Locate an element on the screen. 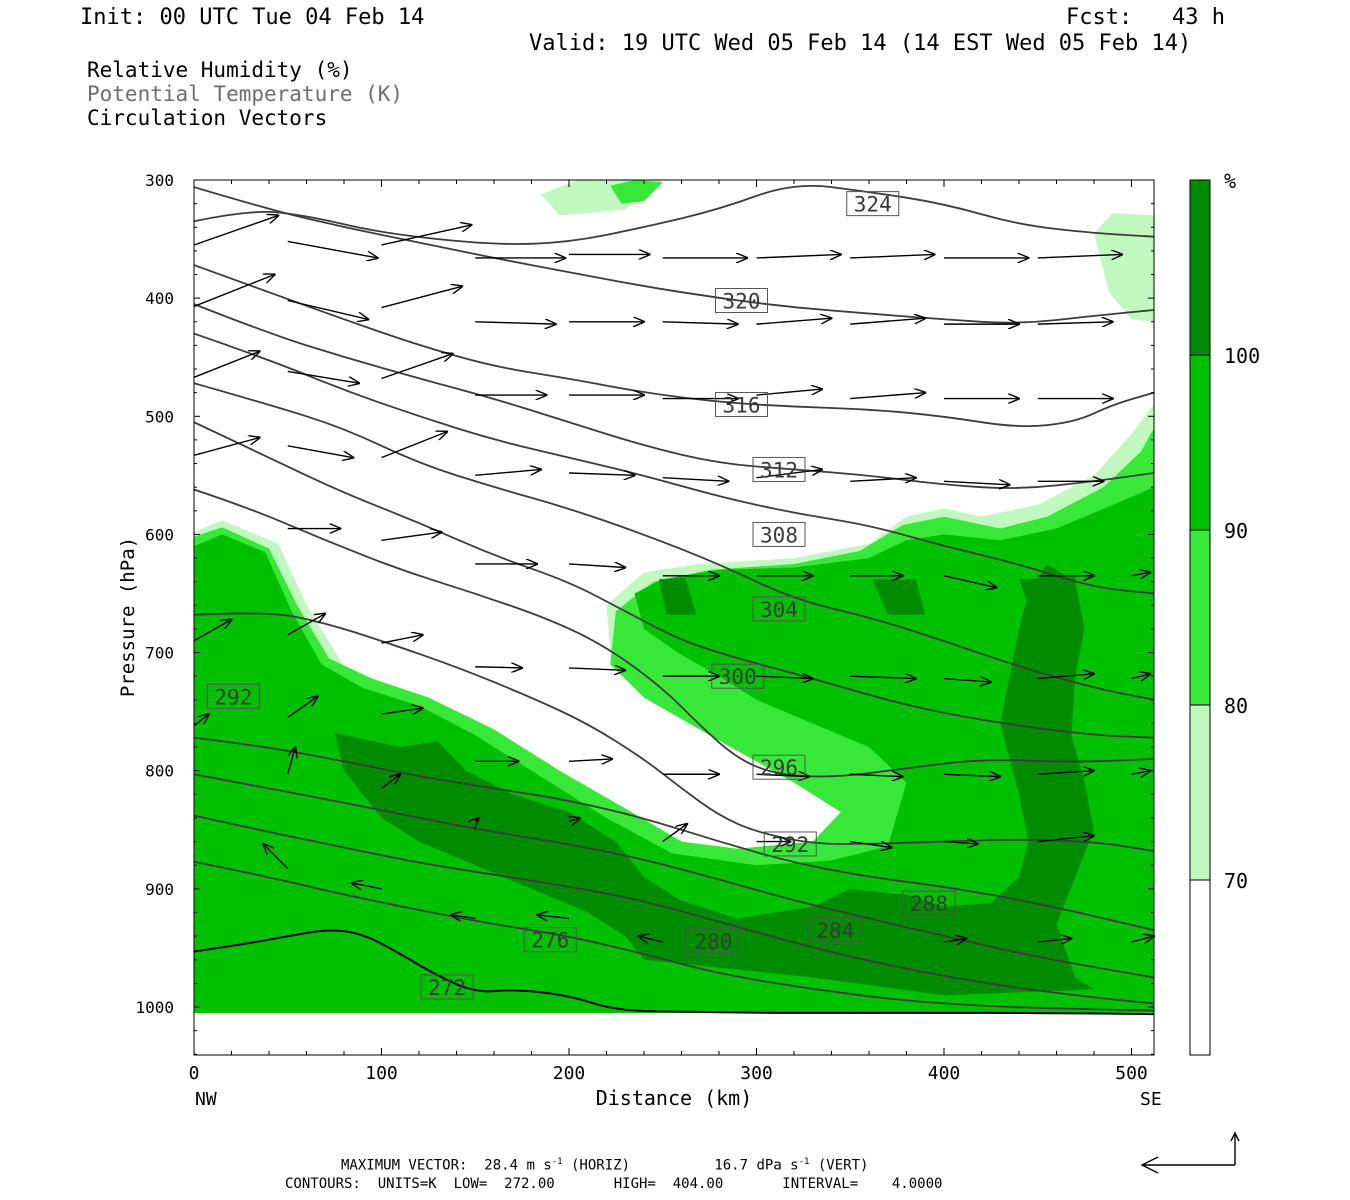 This screenshot has width=1350, height=1200. colorbar-level-label: 90 is located at coordinates (1236, 531).